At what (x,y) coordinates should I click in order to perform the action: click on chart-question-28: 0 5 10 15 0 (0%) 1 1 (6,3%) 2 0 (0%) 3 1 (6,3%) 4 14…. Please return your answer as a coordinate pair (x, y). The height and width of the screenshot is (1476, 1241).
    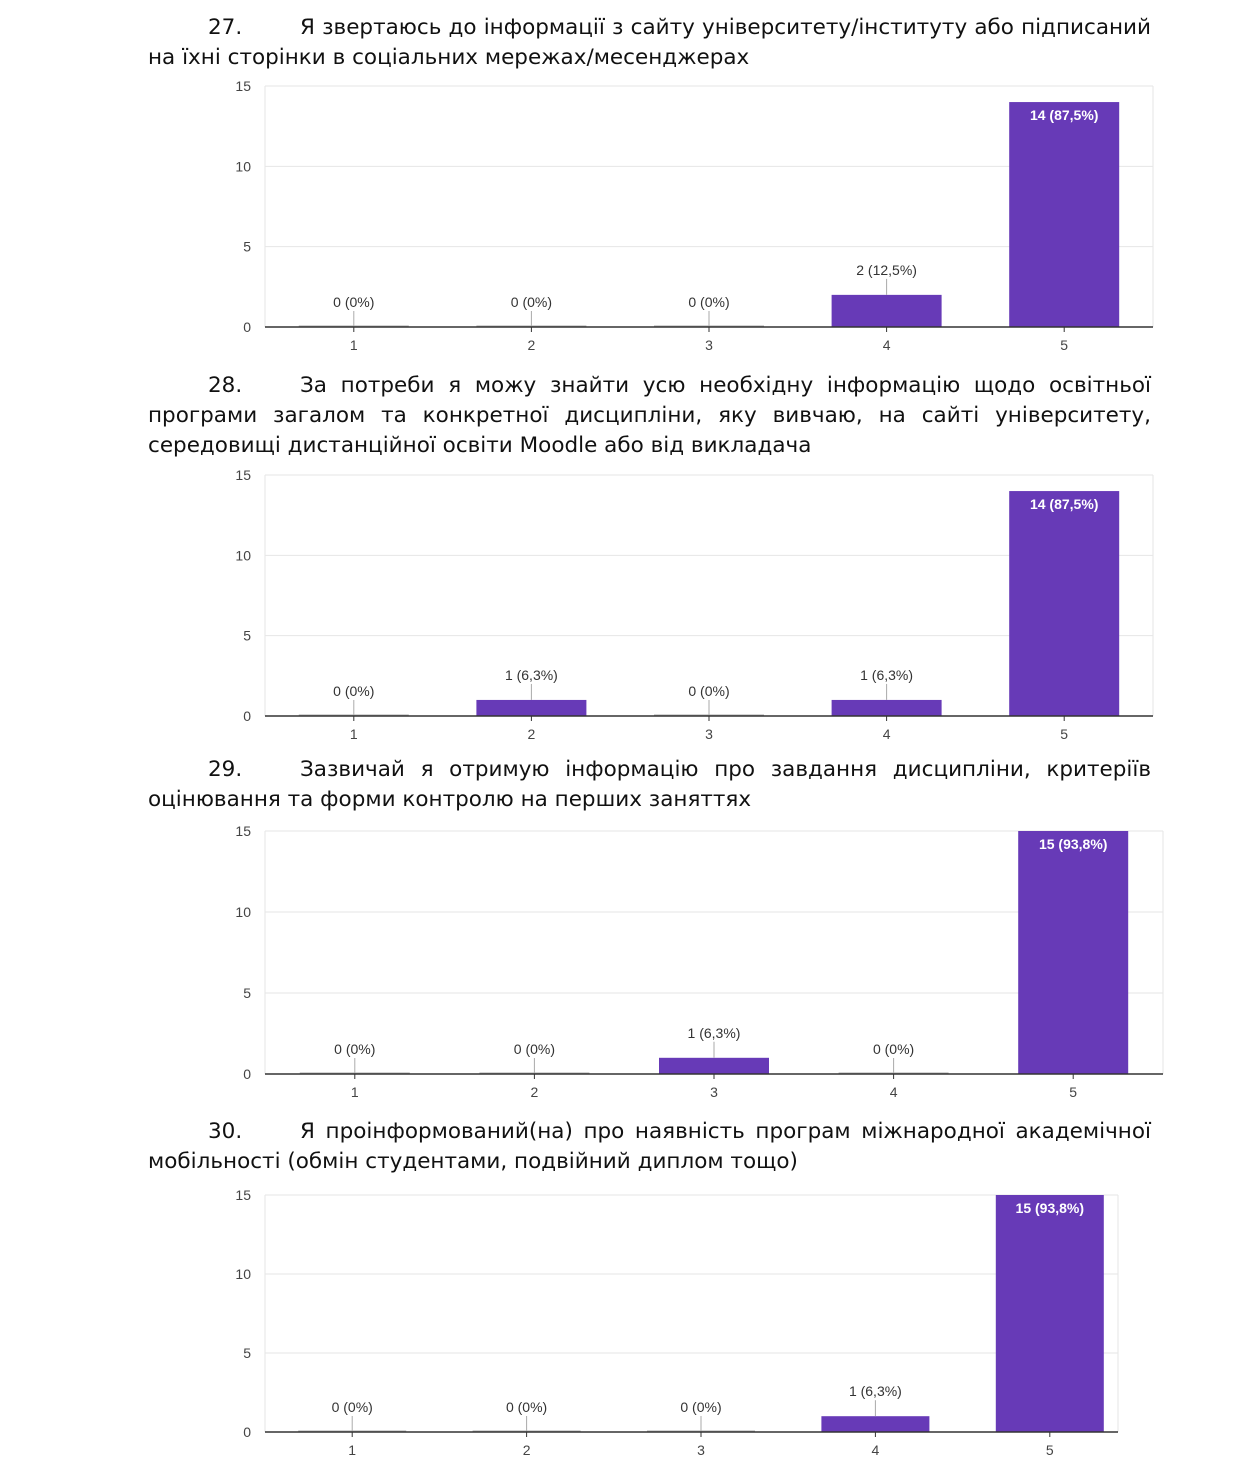
    Looking at the image, I should click on (694, 604).